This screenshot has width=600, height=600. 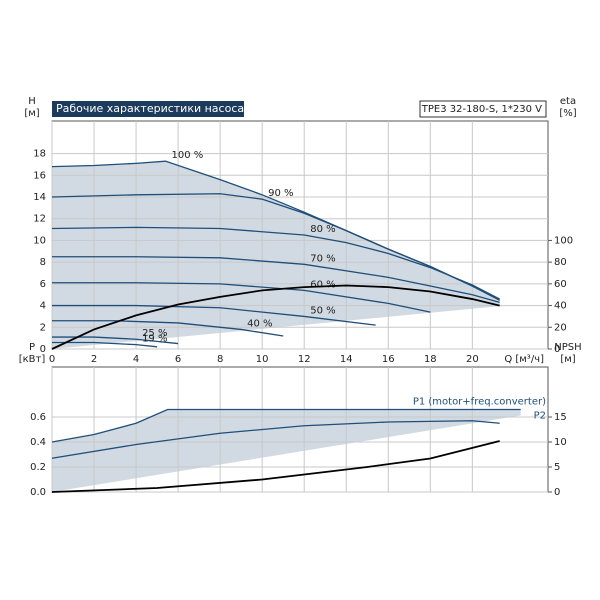 What do you see at coordinates (322, 258) in the screenshot?
I see `curve-label: 70 %` at bounding box center [322, 258].